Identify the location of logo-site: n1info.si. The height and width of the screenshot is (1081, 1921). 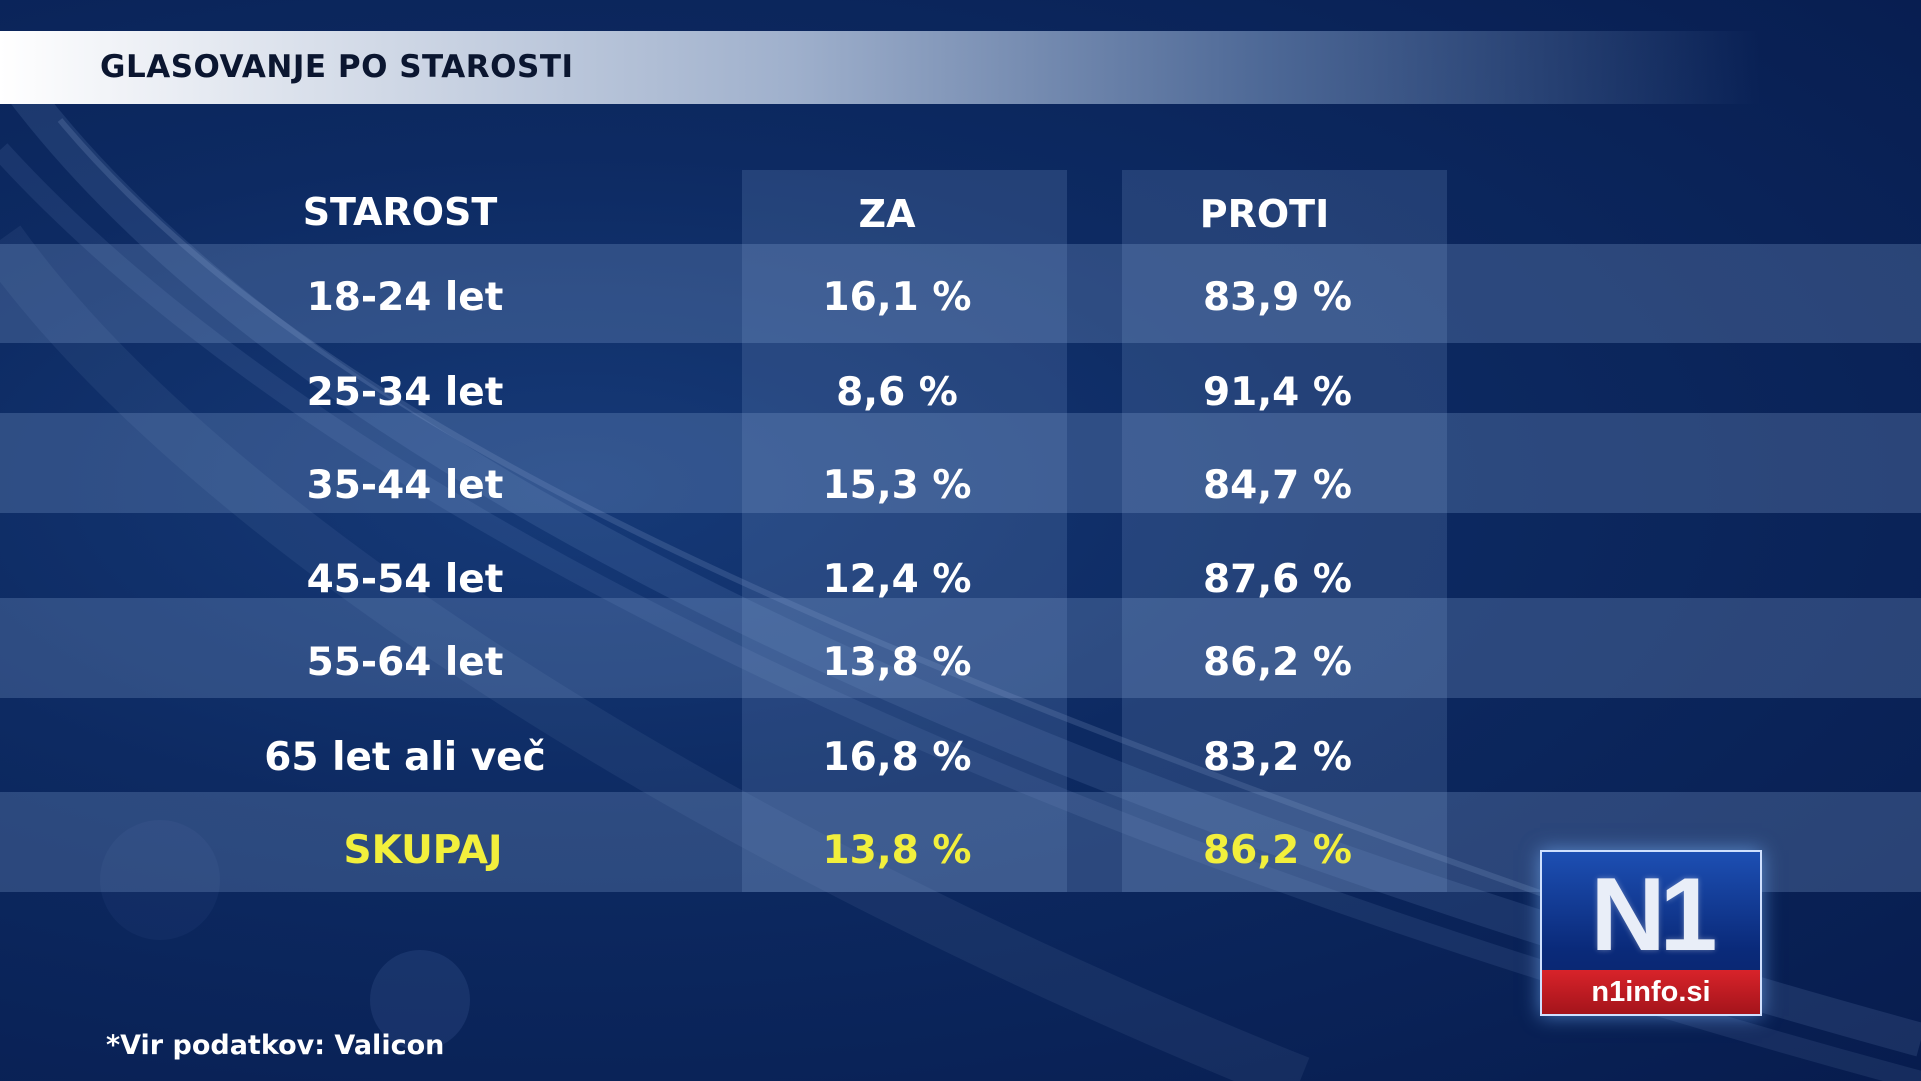
(1651, 992).